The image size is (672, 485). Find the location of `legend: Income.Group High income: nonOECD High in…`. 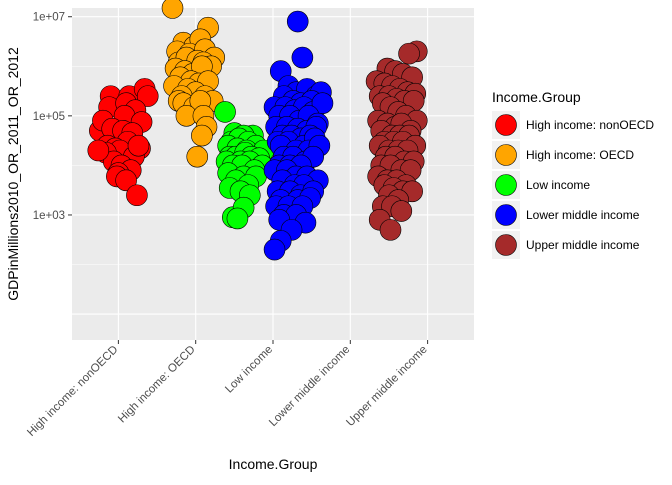

legend: Income.Group High income: nonOECD High in… is located at coordinates (573, 174).